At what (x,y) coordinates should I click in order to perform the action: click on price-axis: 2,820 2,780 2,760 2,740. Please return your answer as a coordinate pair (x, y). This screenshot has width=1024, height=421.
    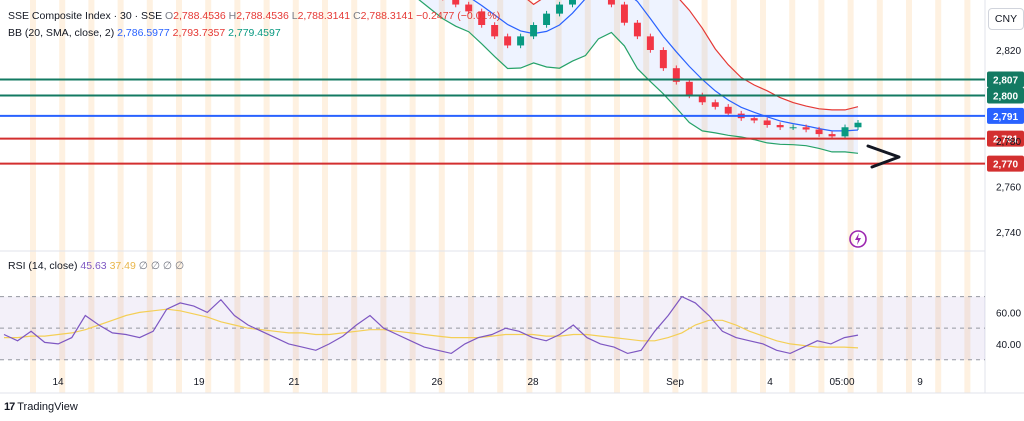
    Looking at the image, I should click on (1008, 142).